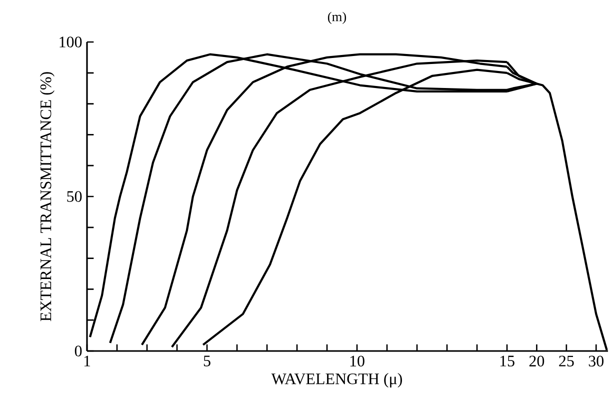 This screenshot has width=611, height=412. I want to click on x-tick-label: 15, so click(507, 361).